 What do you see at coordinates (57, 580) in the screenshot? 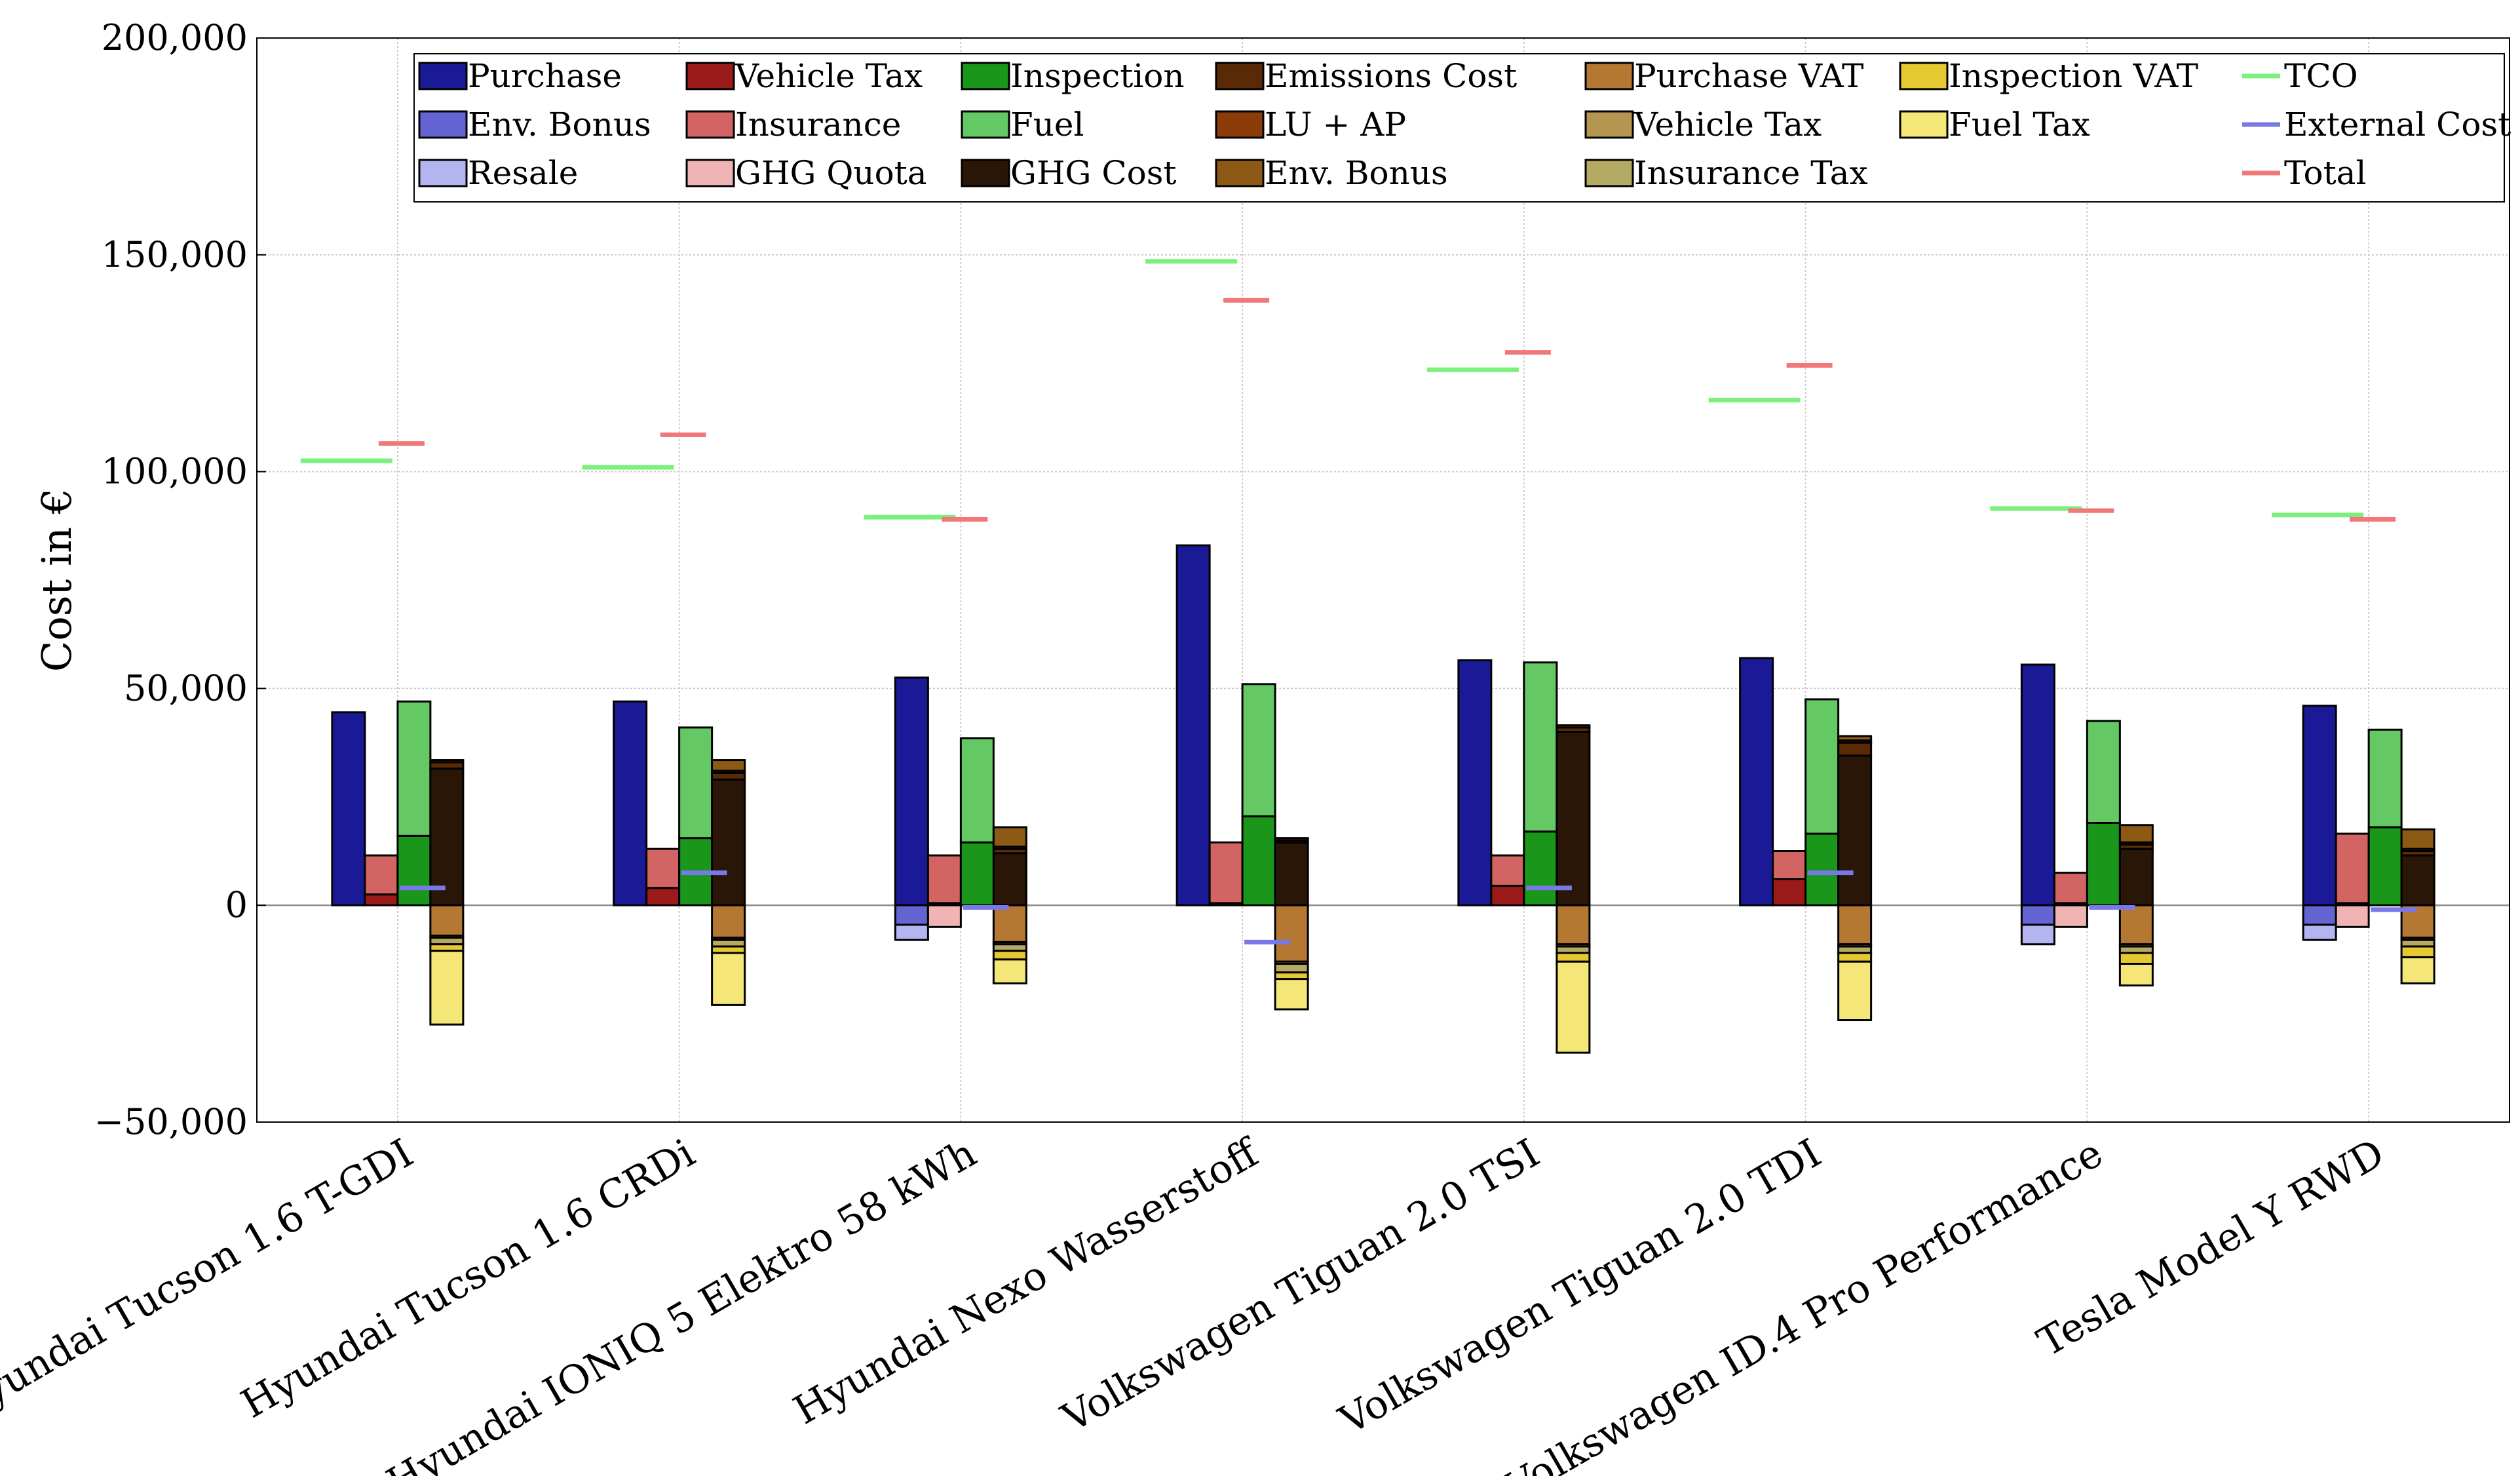
I see `y-axis-title: Cost in €` at bounding box center [57, 580].